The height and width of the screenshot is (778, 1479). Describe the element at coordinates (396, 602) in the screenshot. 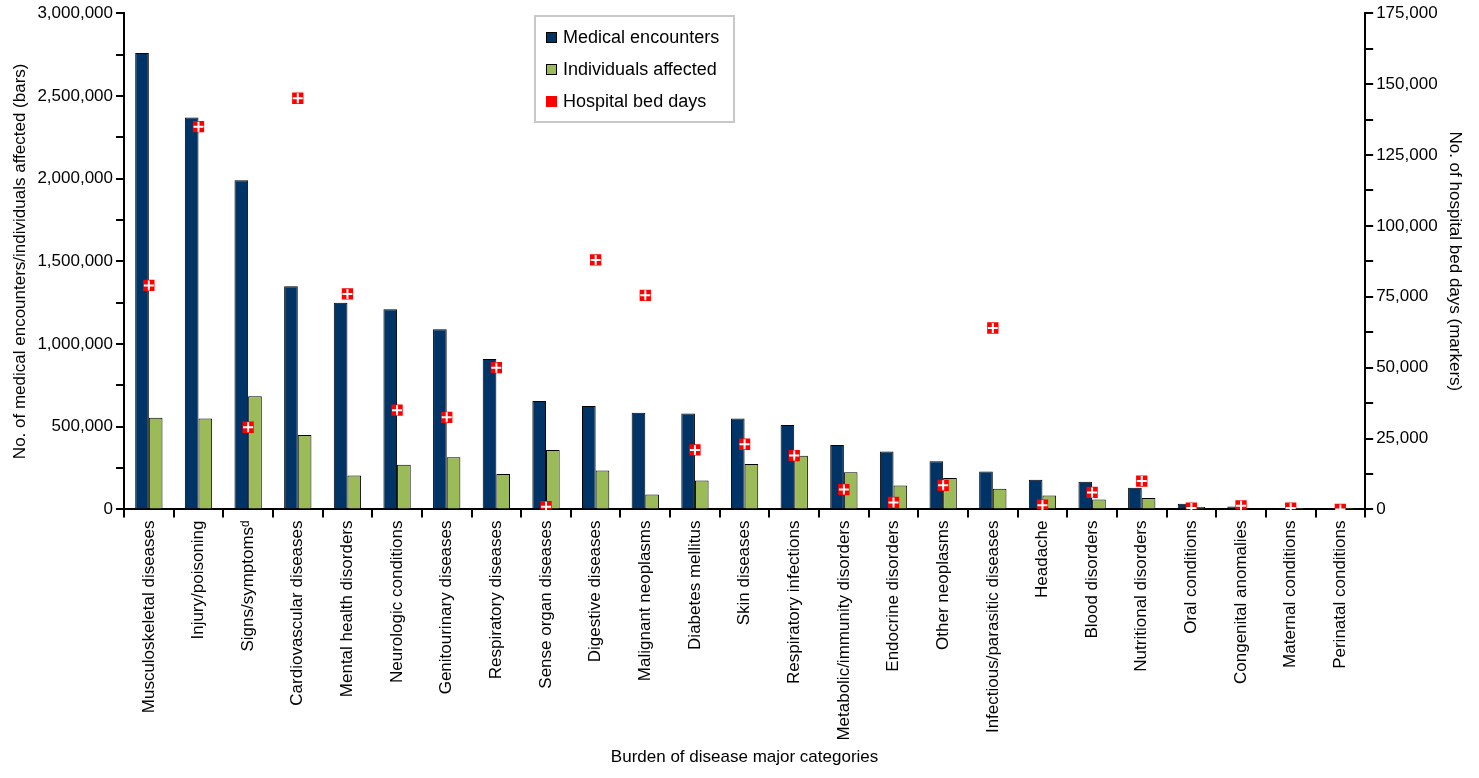

I see `x-tick-label: Neurologic conditions` at that location.